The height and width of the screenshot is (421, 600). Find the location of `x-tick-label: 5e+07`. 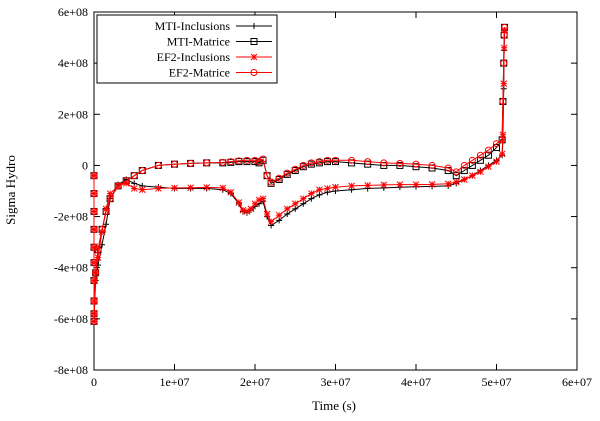

x-tick-label: 5e+07 is located at coordinates (496, 382).